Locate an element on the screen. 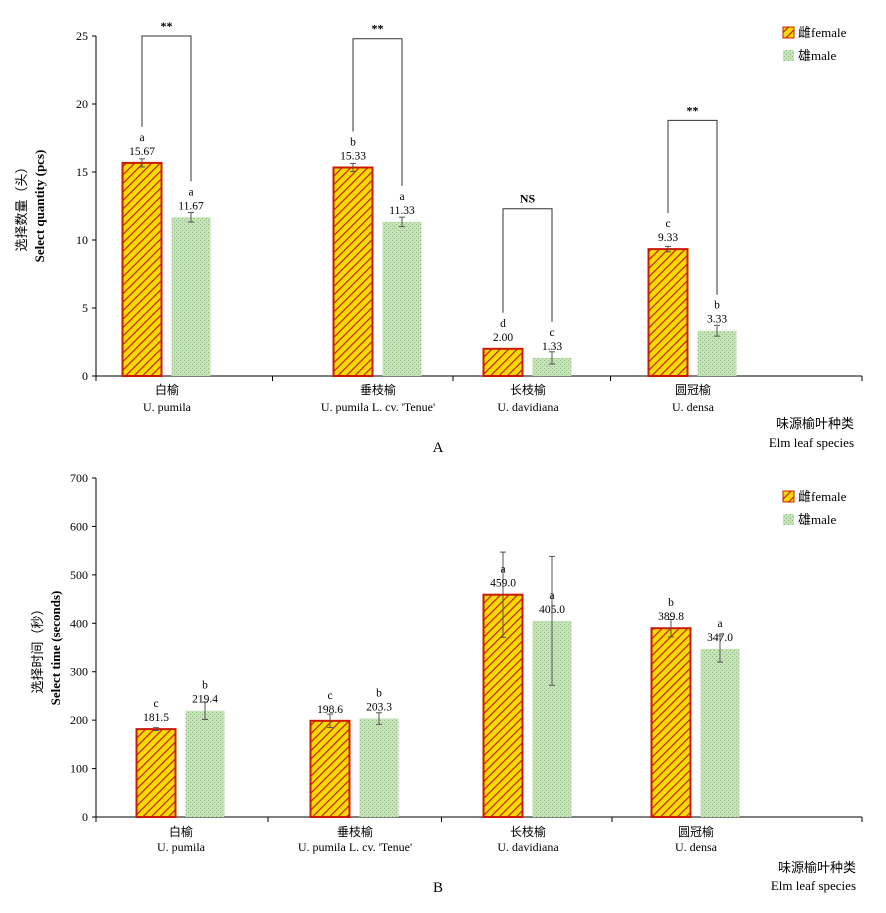 The image size is (886, 913). data-label: 405.0 is located at coordinates (552, 610).